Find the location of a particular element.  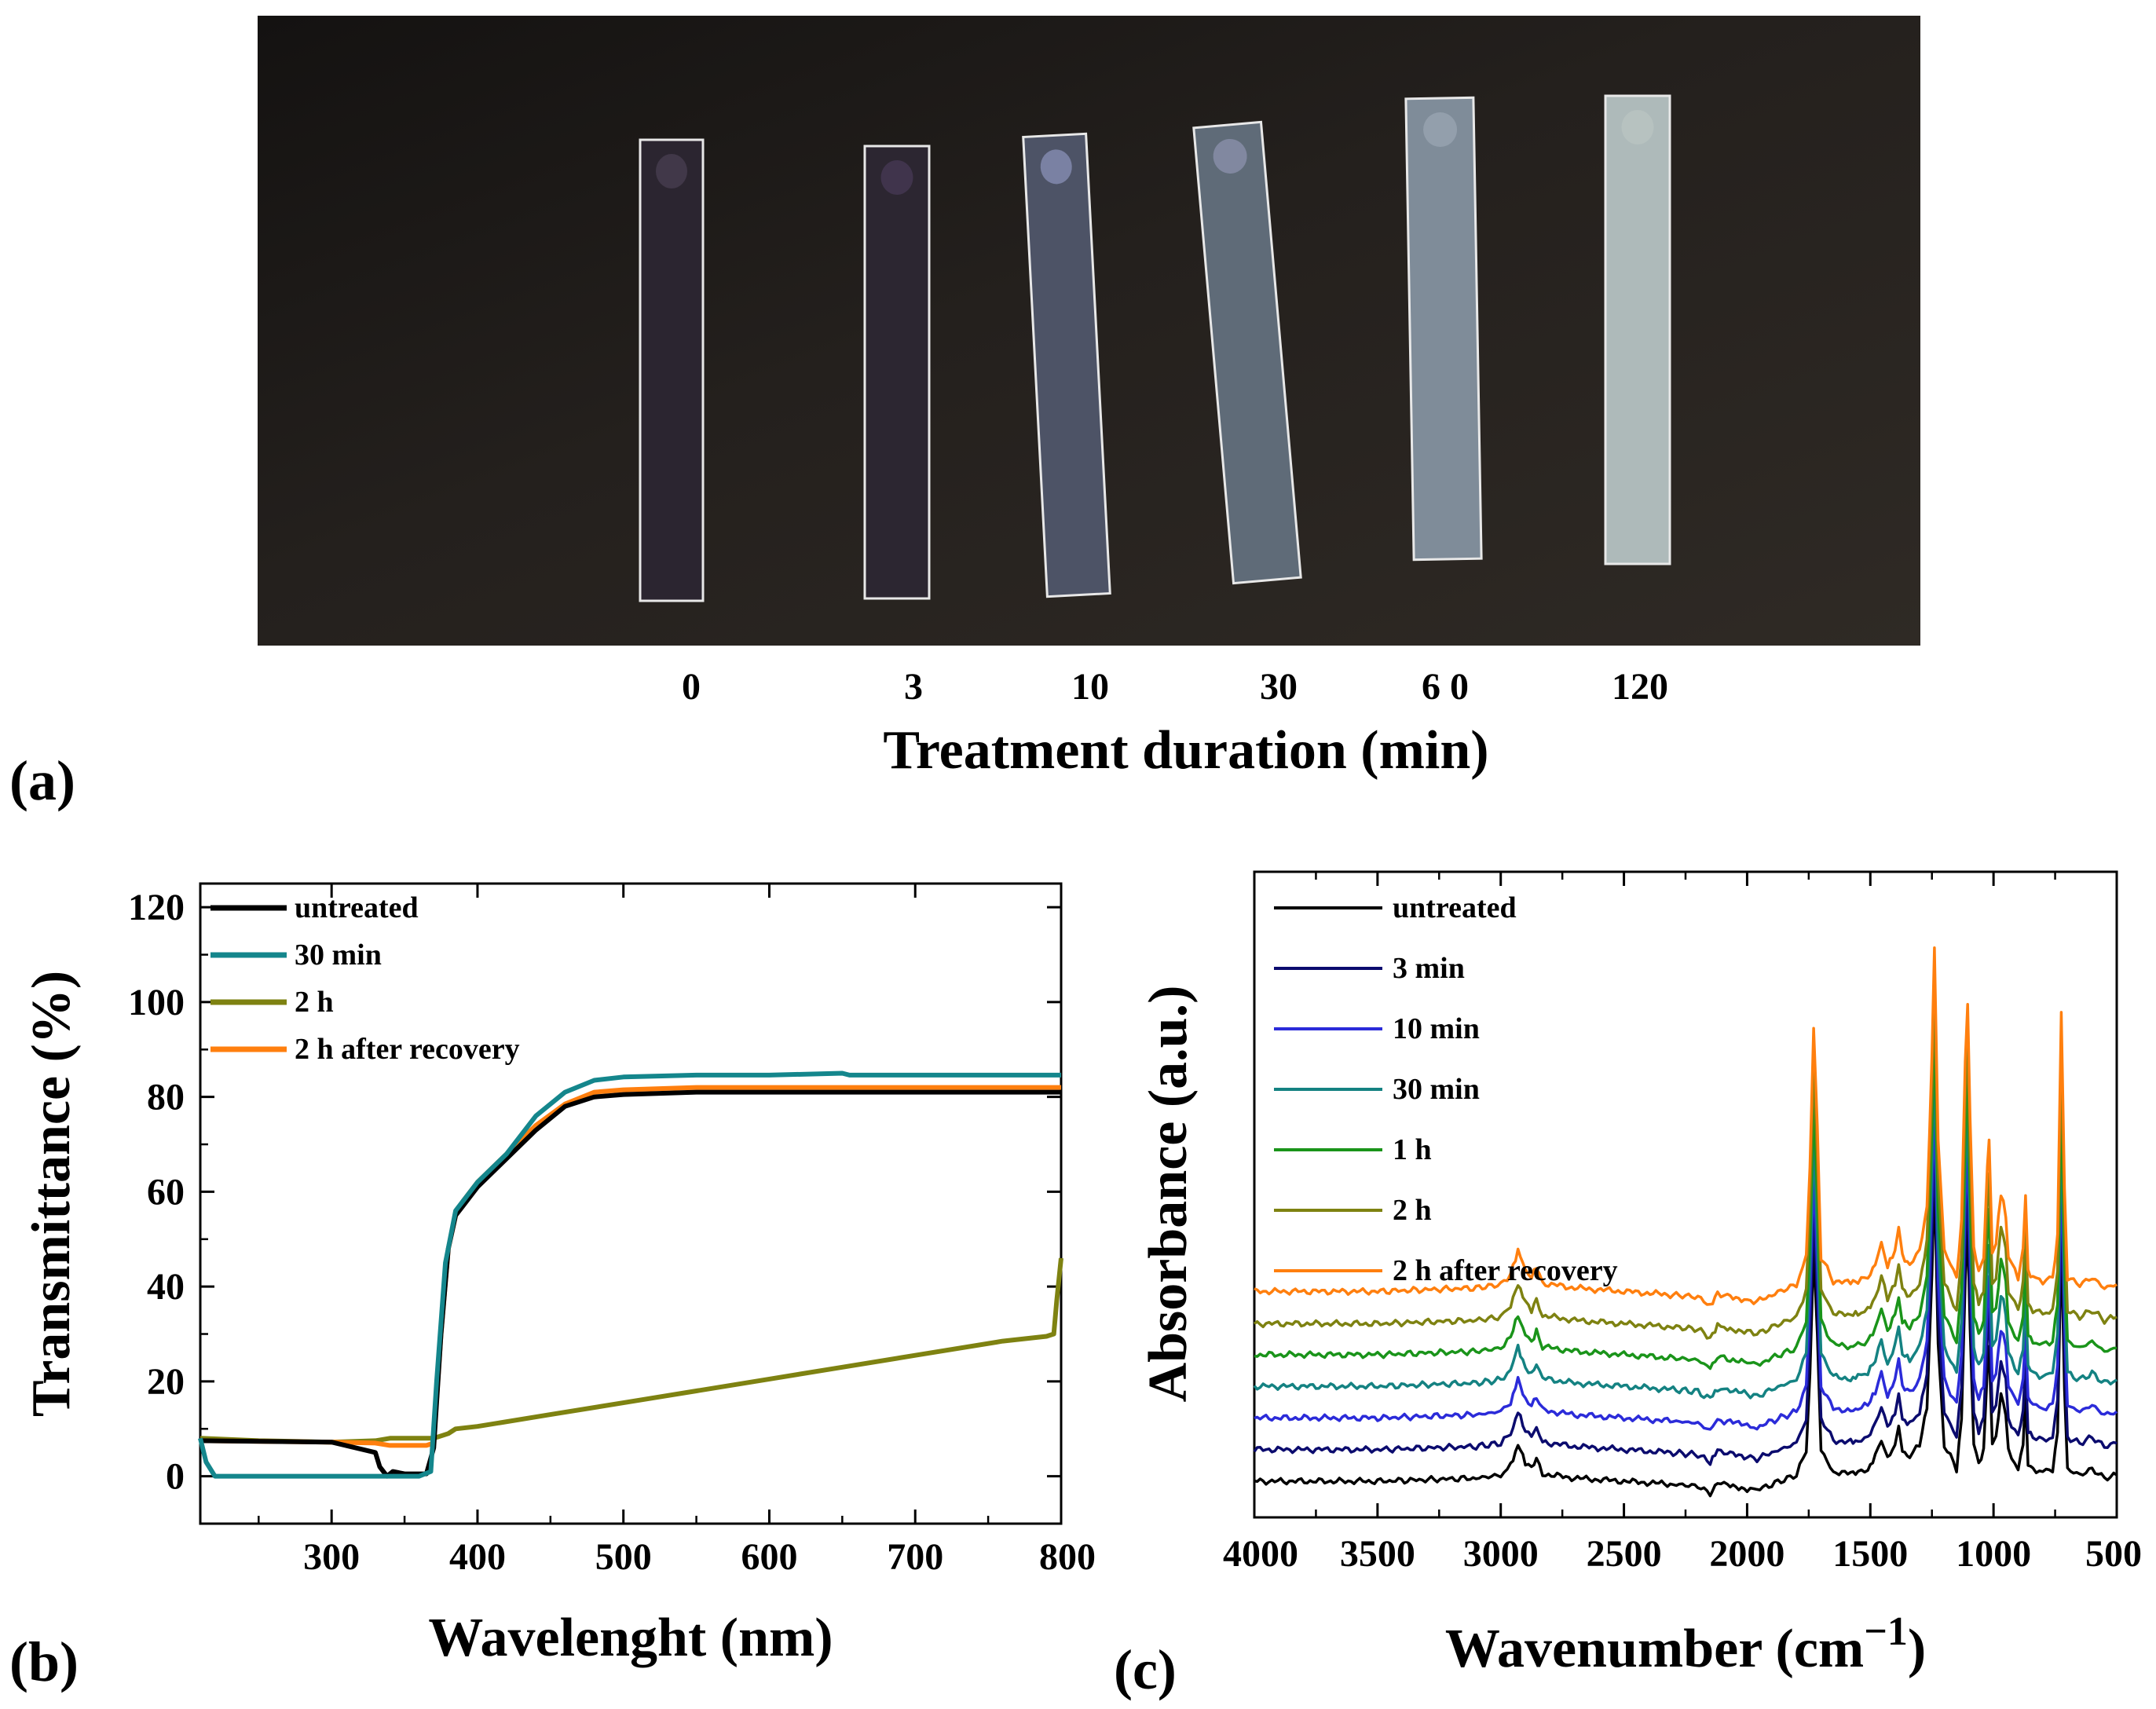

chart-c-xlabel: Wavenumber (cm−1) is located at coordinates (1685, 1644).